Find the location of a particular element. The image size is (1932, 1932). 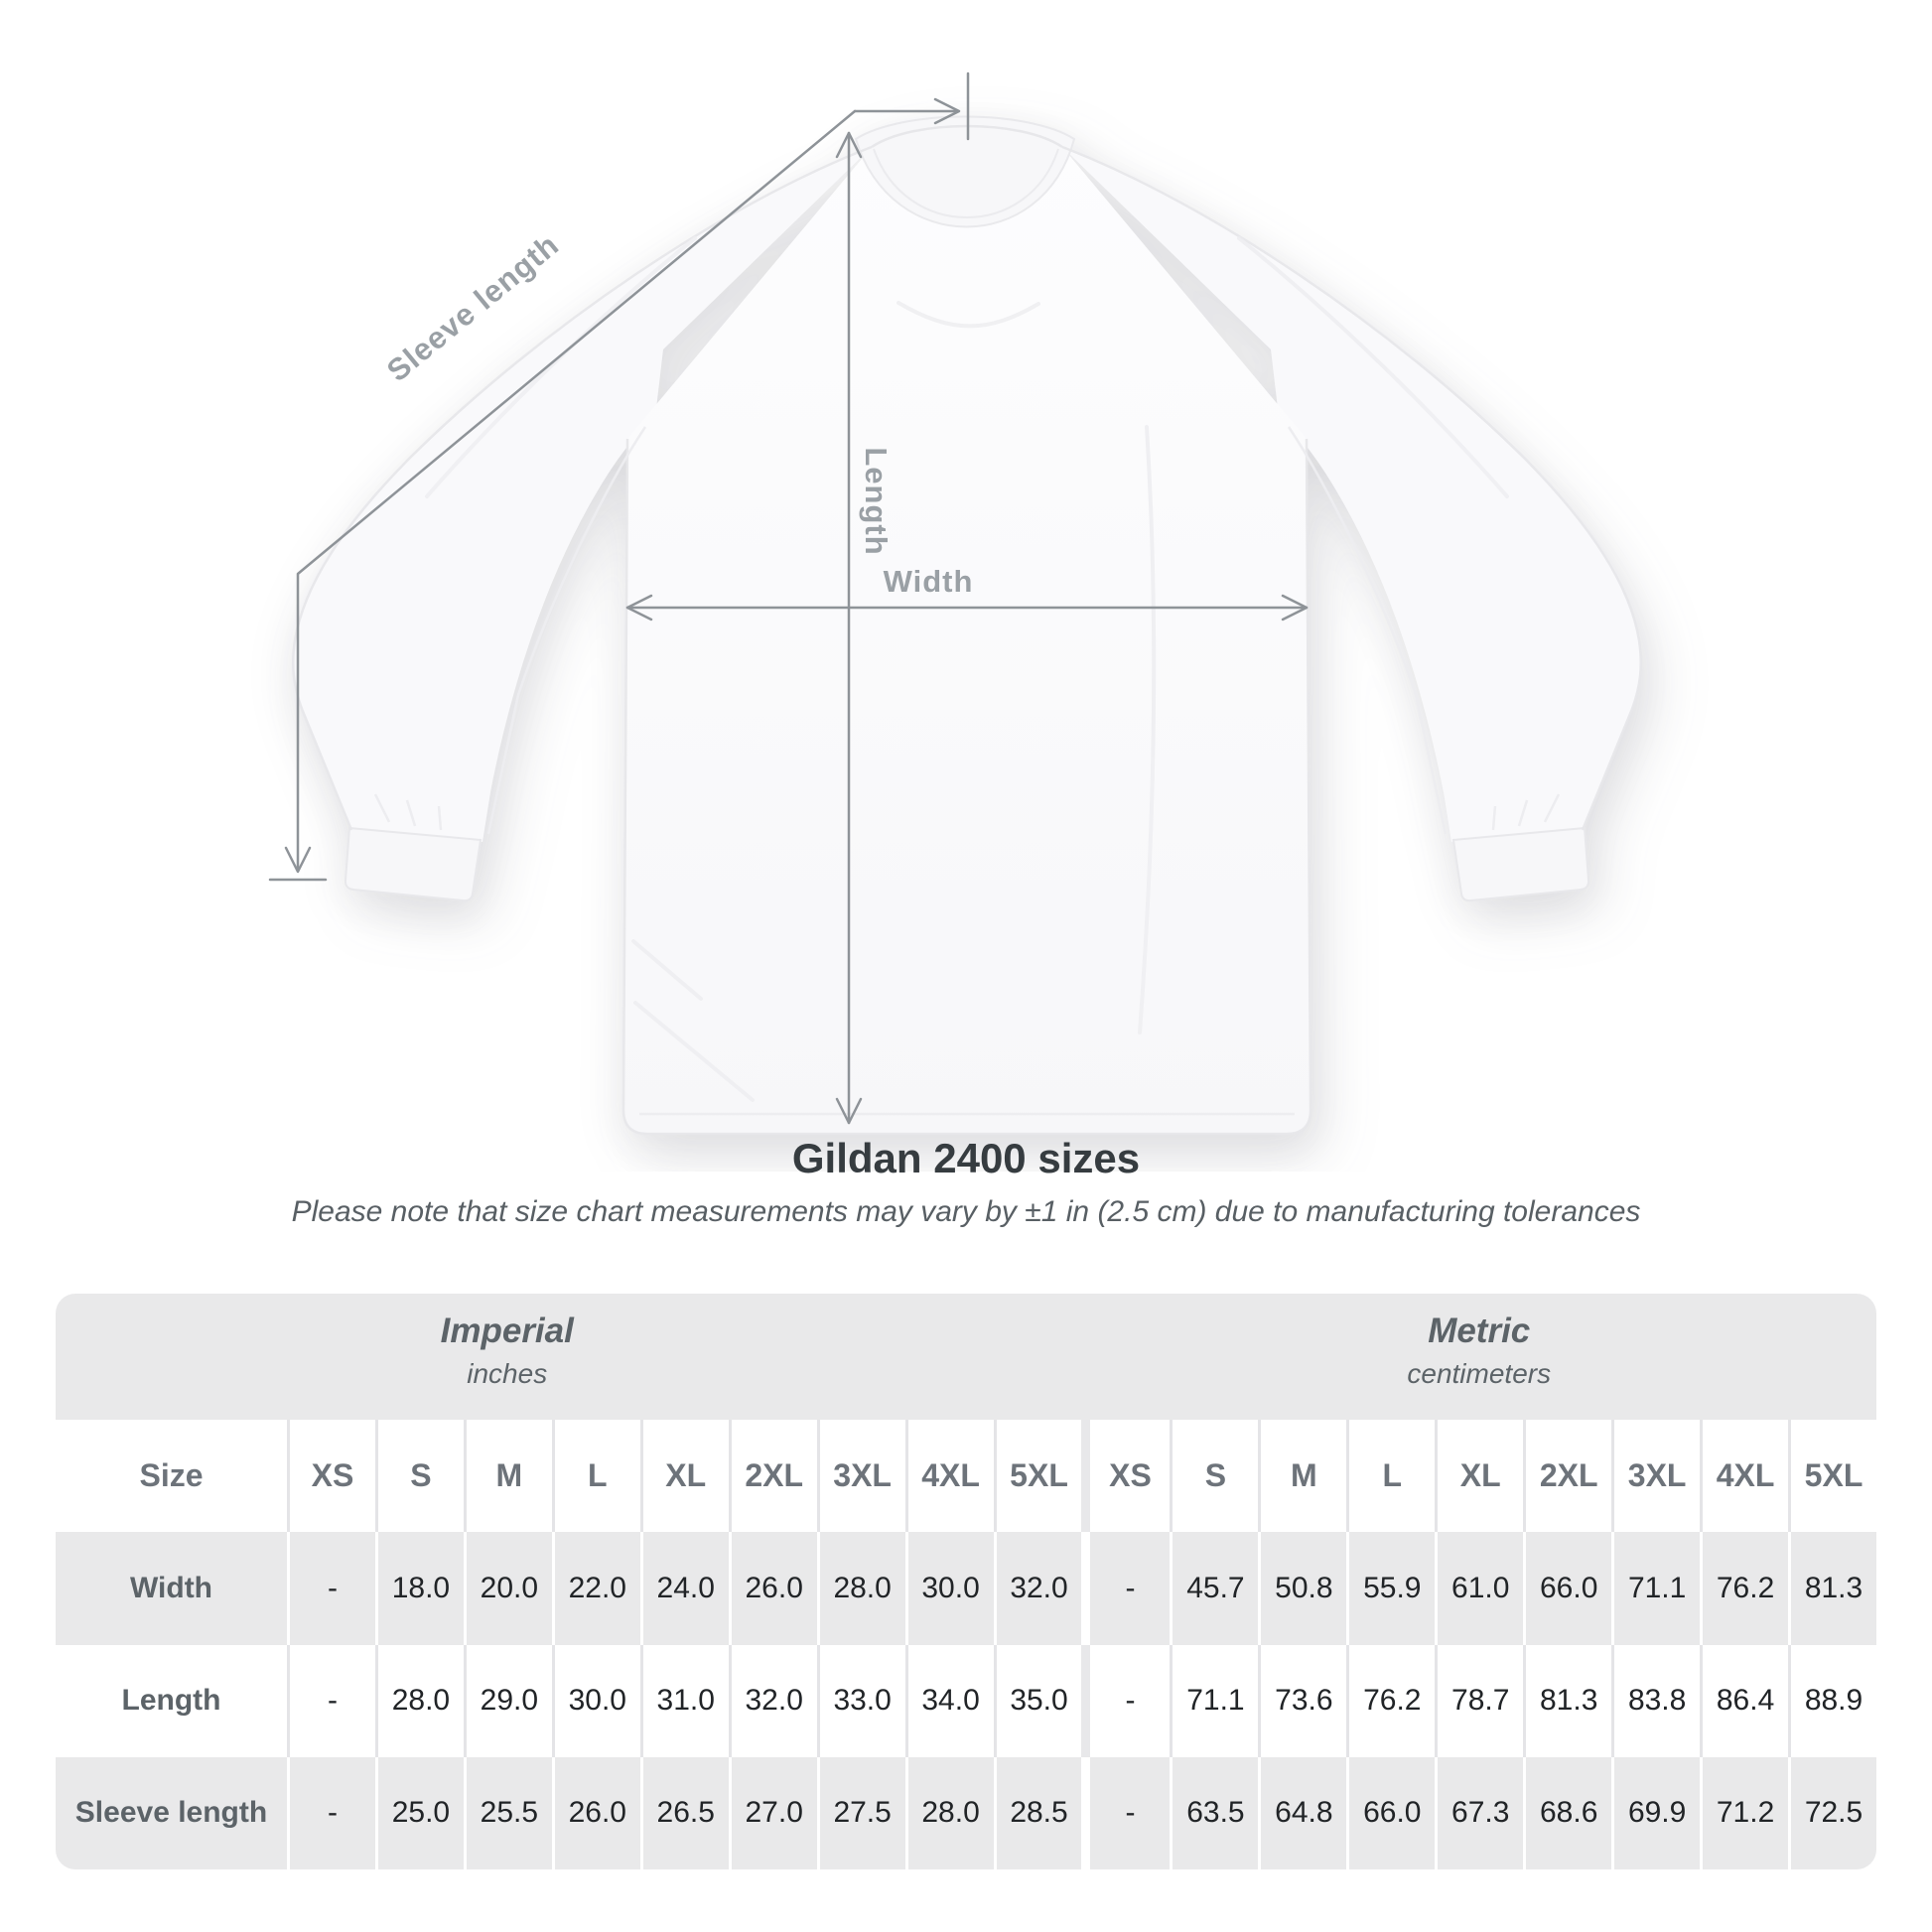

width-label: Width is located at coordinates (929, 581).